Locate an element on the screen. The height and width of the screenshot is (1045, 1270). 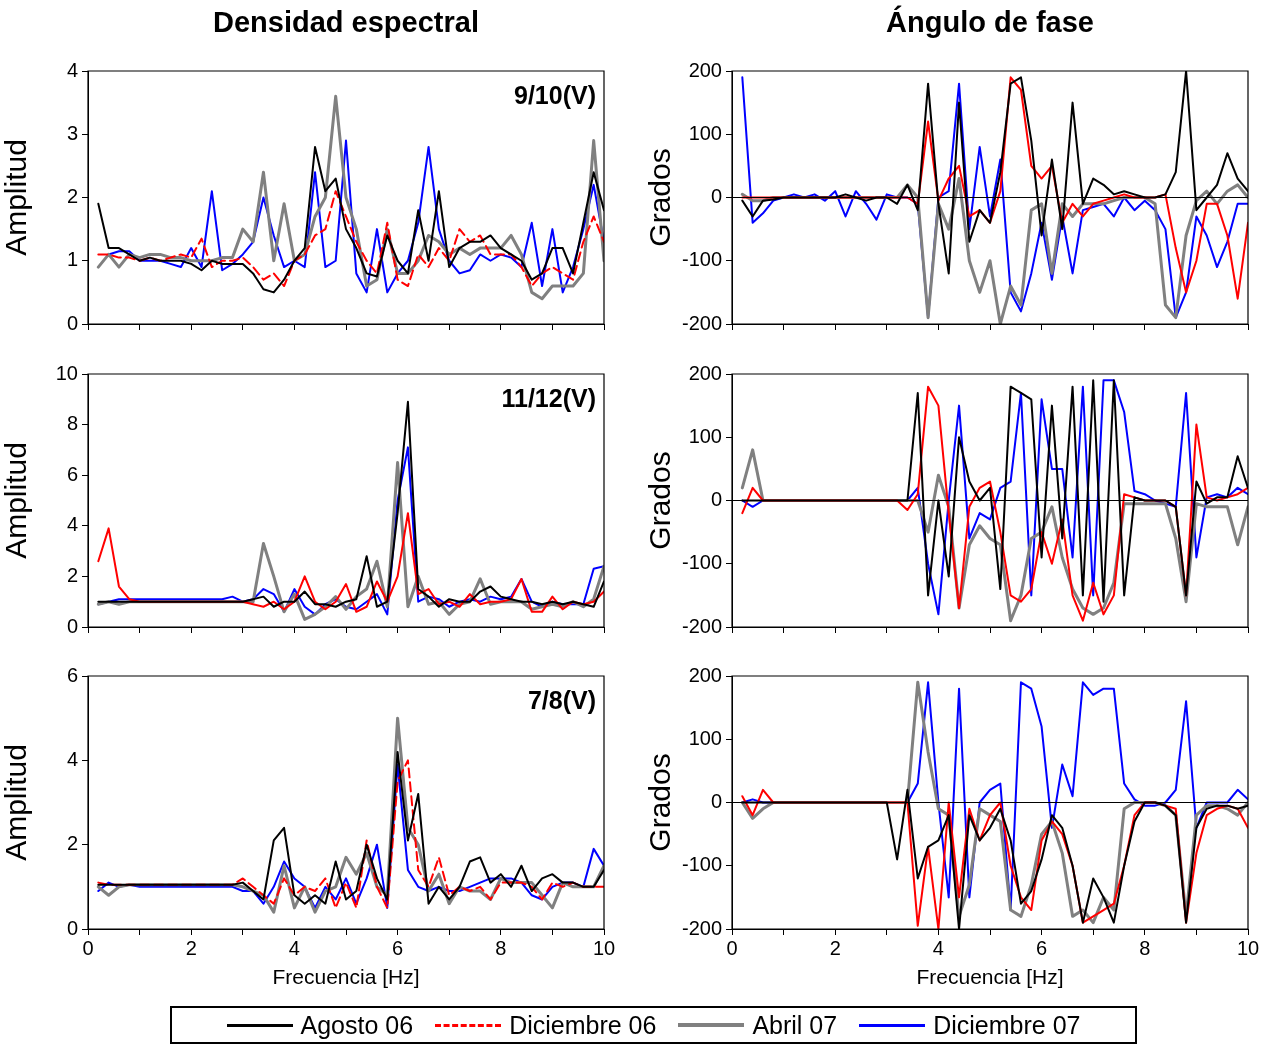
y-tick-label: 10 is located at coordinates (66, 372).